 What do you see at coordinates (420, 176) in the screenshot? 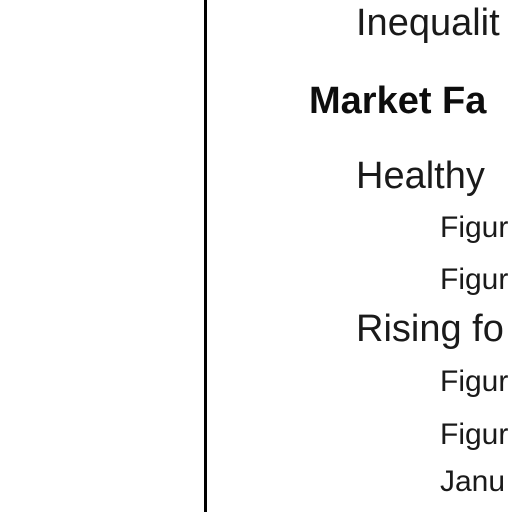
I see `toc-entry-healthy: Healthy` at bounding box center [420, 176].